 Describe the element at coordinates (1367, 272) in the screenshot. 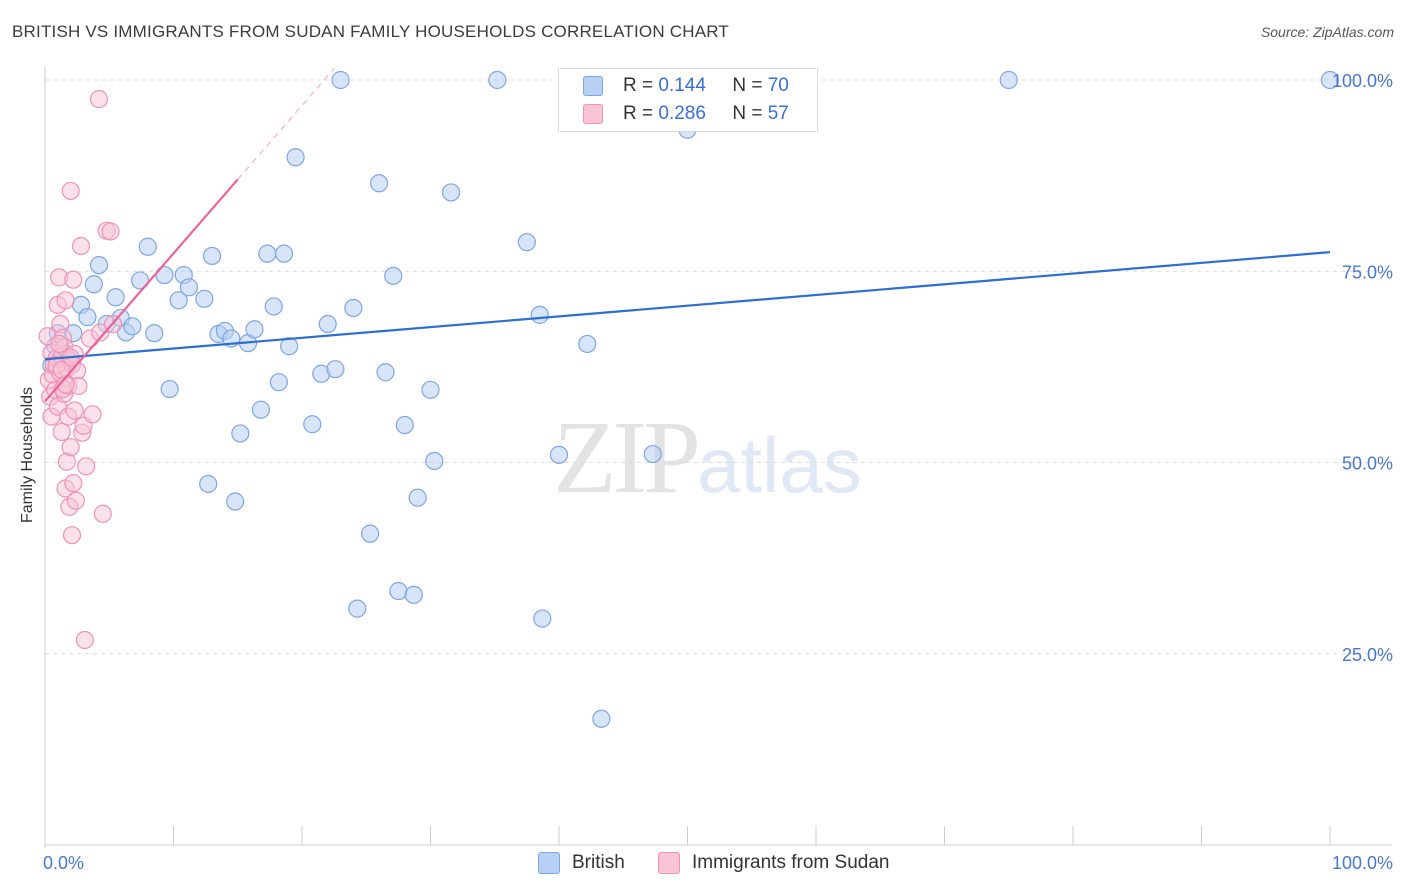

I see `y-tick-label: 75.0%` at that location.